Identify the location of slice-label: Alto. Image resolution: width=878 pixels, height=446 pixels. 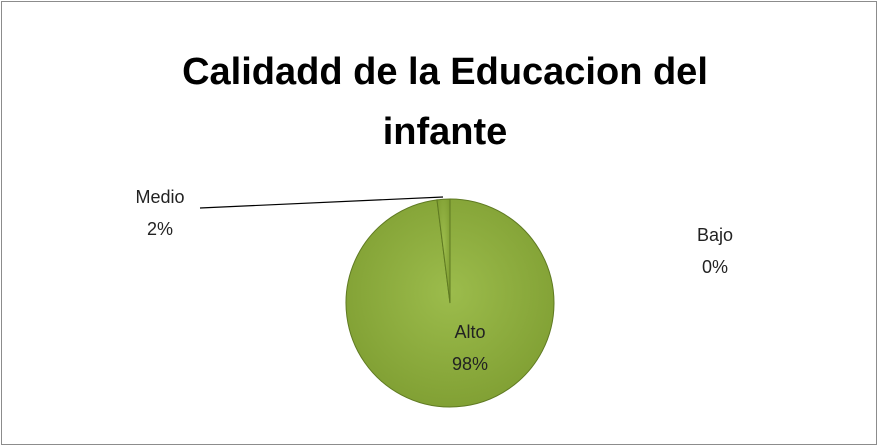
(469, 332).